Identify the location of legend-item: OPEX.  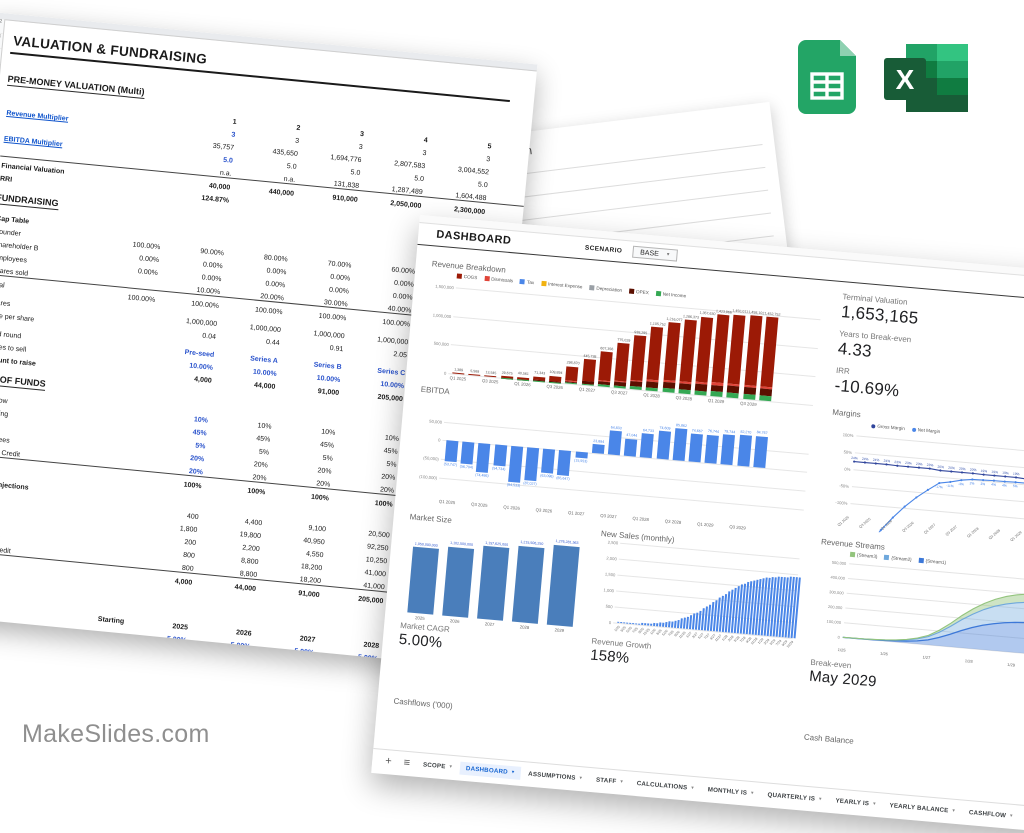
(639, 292).